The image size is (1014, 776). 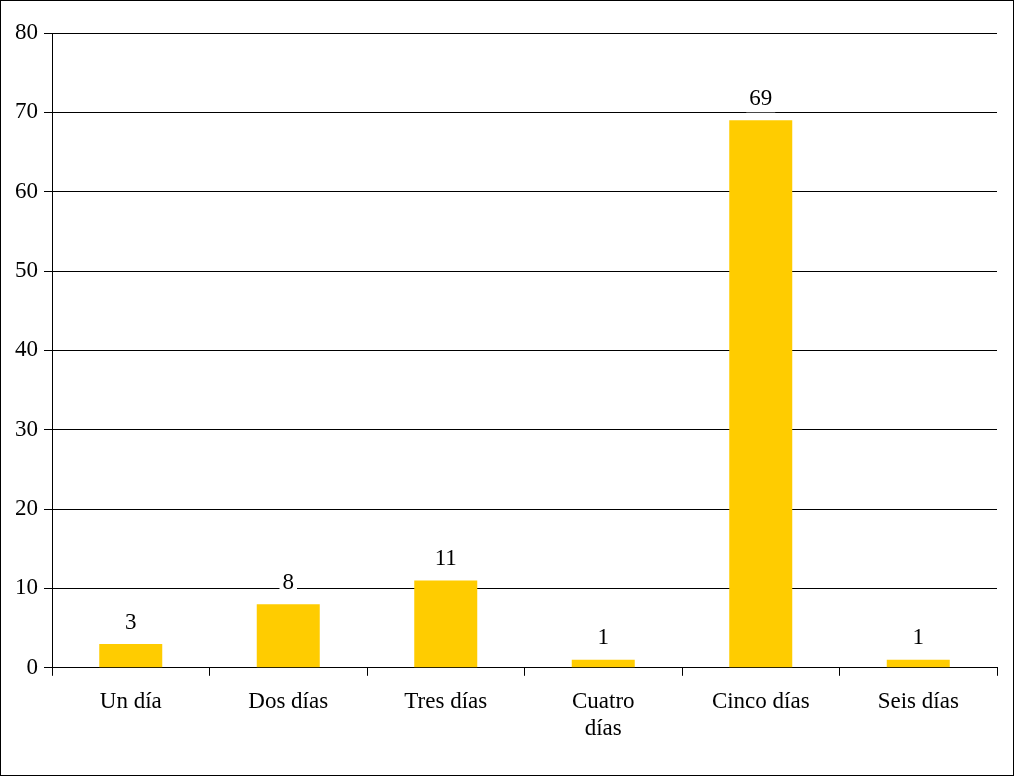 What do you see at coordinates (288, 581) in the screenshot?
I see `data-label: 8` at bounding box center [288, 581].